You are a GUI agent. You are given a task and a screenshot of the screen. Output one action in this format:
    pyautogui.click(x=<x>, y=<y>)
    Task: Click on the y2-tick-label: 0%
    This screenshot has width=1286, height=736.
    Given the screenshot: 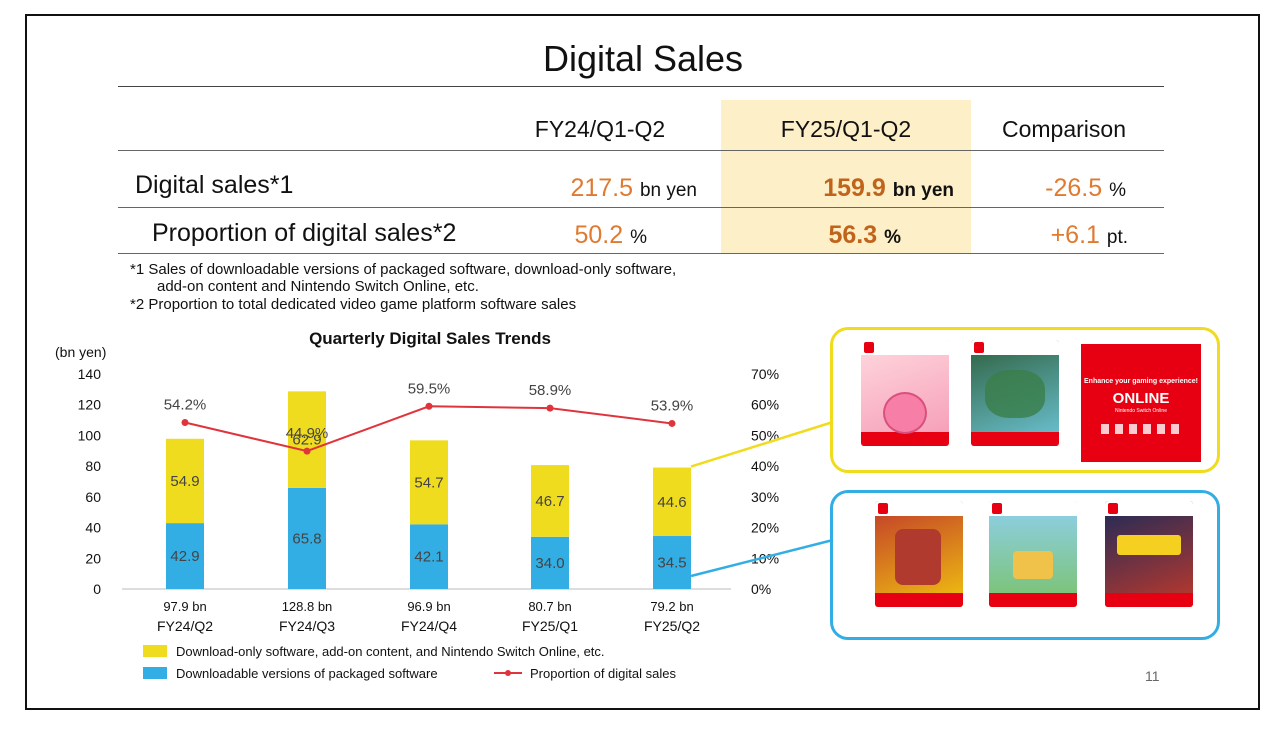 What is the action you would take?
    pyautogui.click(x=761, y=589)
    